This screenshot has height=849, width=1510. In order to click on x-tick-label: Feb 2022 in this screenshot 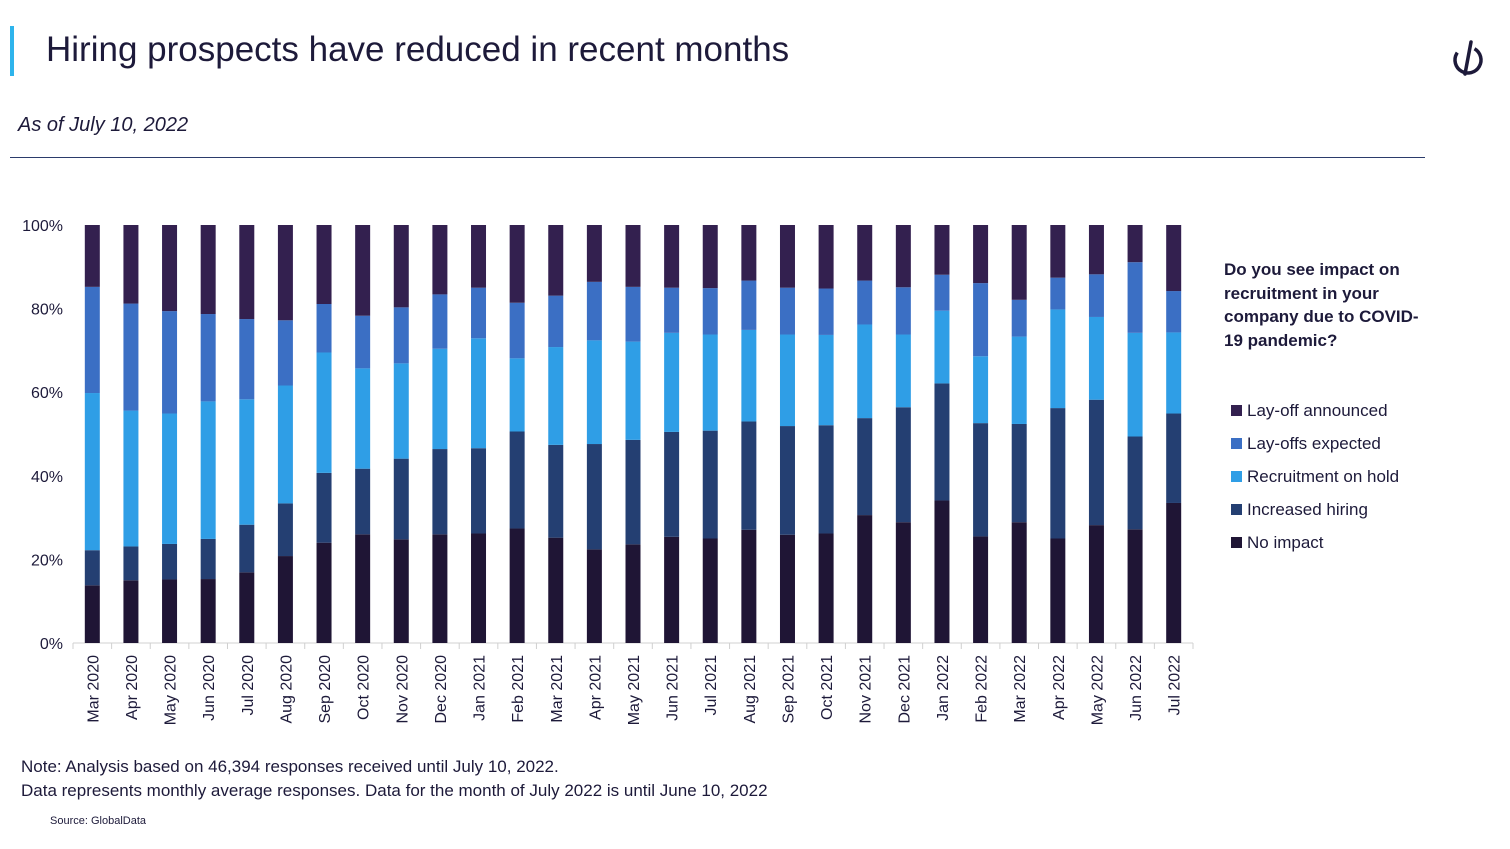, I will do `click(982, 689)`.